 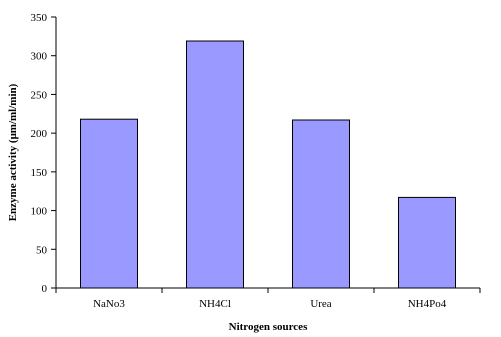 What do you see at coordinates (39, 95) in the screenshot?
I see `y-tick-label-250: 250` at bounding box center [39, 95].